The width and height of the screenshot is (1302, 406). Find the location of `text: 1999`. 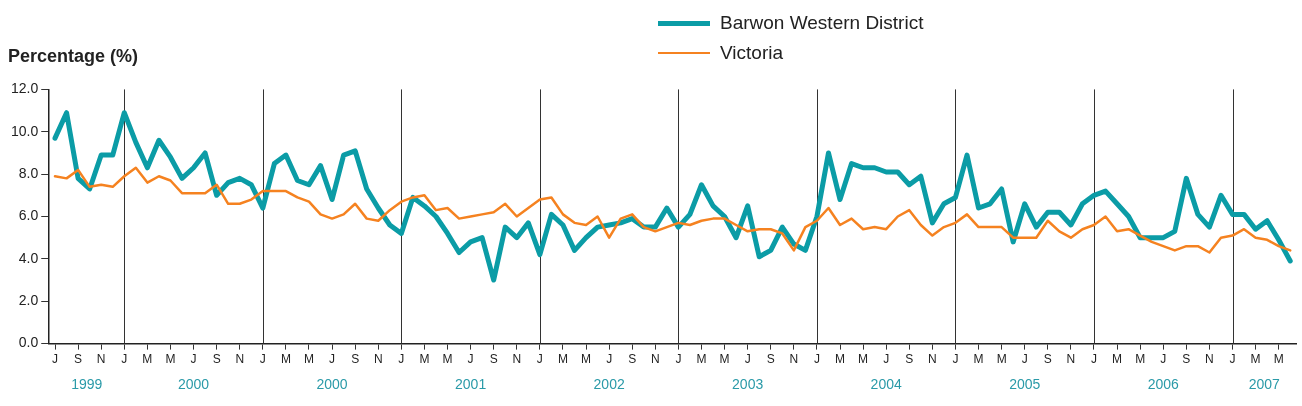

text: 1999 is located at coordinates (87, 384).